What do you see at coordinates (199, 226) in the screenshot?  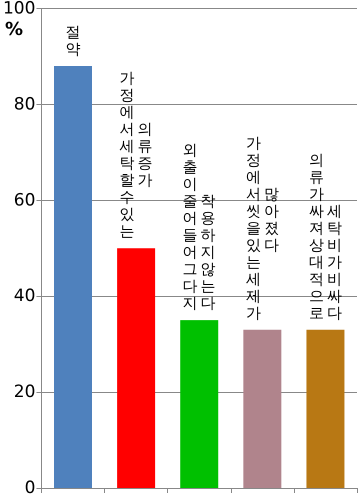 I see `category-label: 외출이 줄어들어 그다지 착용하지 않는다` at bounding box center [199, 226].